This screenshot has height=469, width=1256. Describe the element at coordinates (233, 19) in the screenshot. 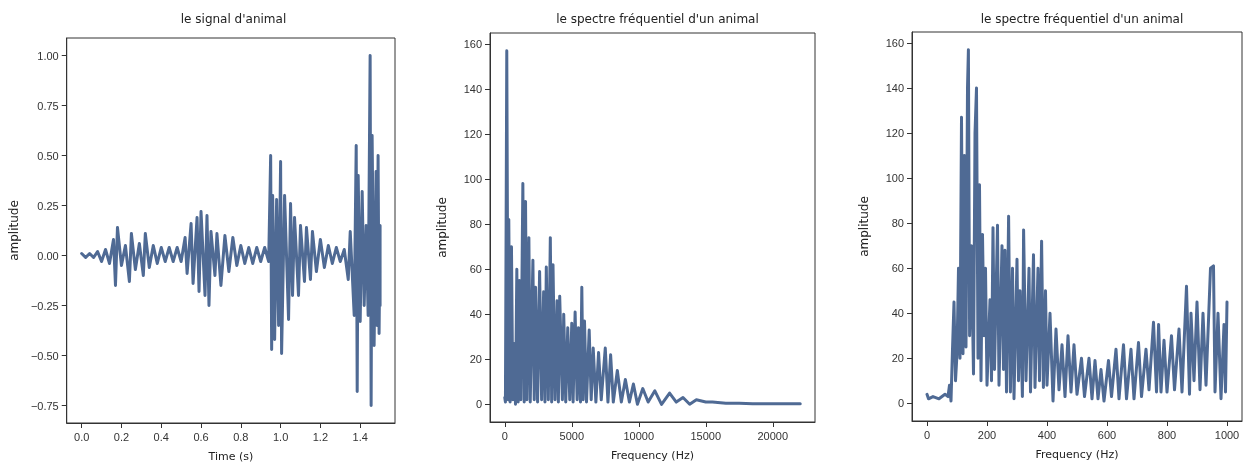

I see `chart-title: le signal d'animal` at that location.